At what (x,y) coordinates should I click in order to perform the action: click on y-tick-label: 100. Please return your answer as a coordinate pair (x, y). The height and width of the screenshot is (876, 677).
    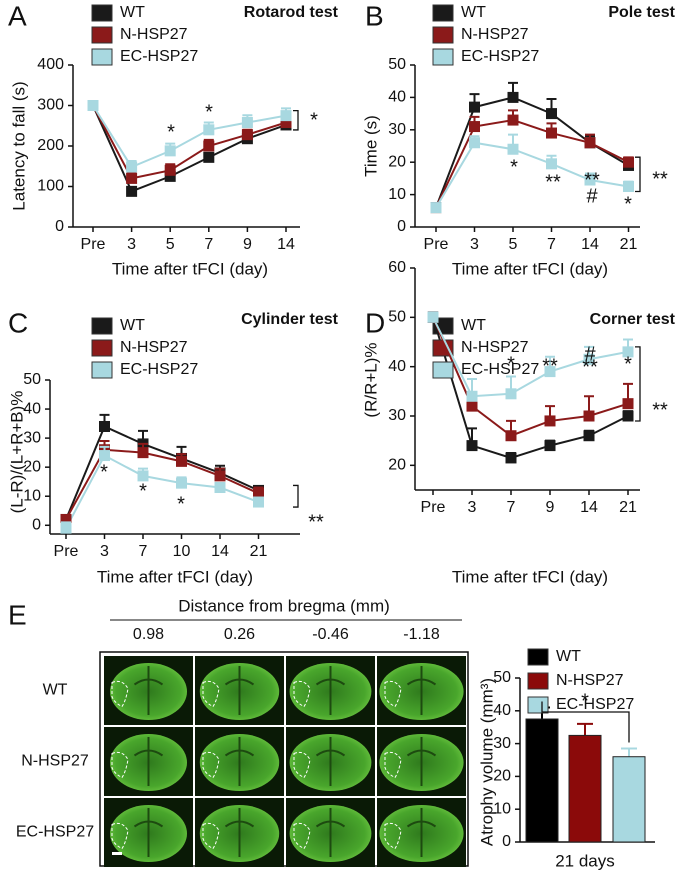
    Looking at the image, I should click on (50, 186).